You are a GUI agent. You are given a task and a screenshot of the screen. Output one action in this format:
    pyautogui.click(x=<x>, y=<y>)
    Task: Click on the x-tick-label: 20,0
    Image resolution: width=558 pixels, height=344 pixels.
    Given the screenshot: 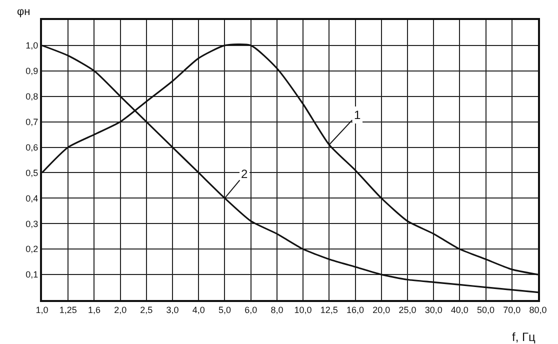 What is the action you would take?
    pyautogui.click(x=381, y=309)
    